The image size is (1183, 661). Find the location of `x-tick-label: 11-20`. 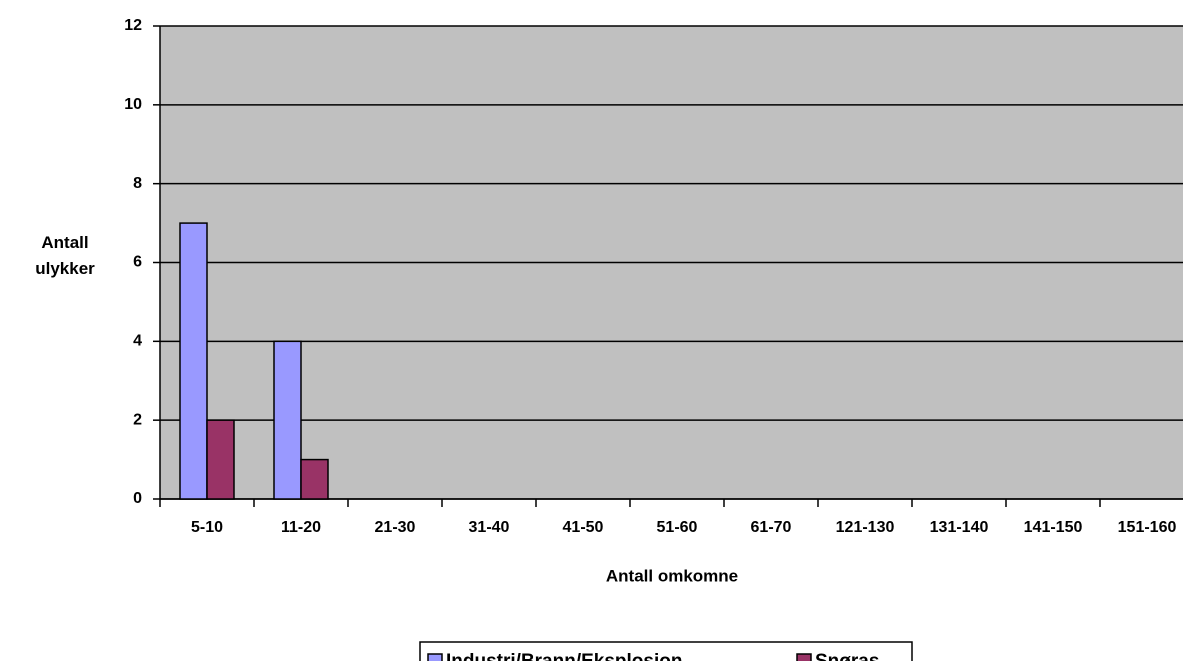

x-tick-label: 11-20 is located at coordinates (301, 527).